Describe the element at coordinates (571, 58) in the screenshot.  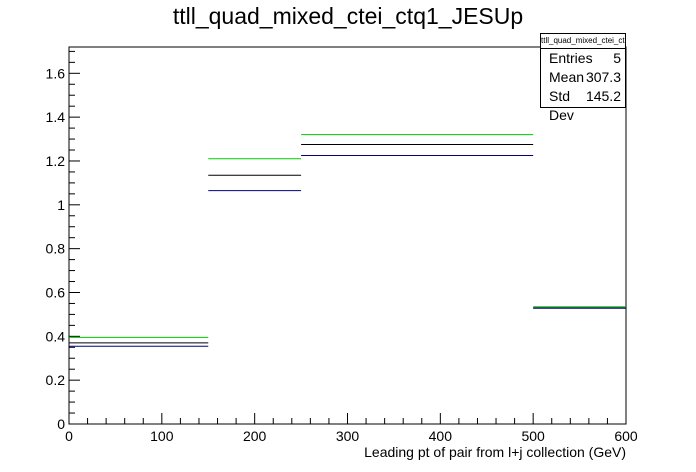
I see `stats-label: Entries` at that location.